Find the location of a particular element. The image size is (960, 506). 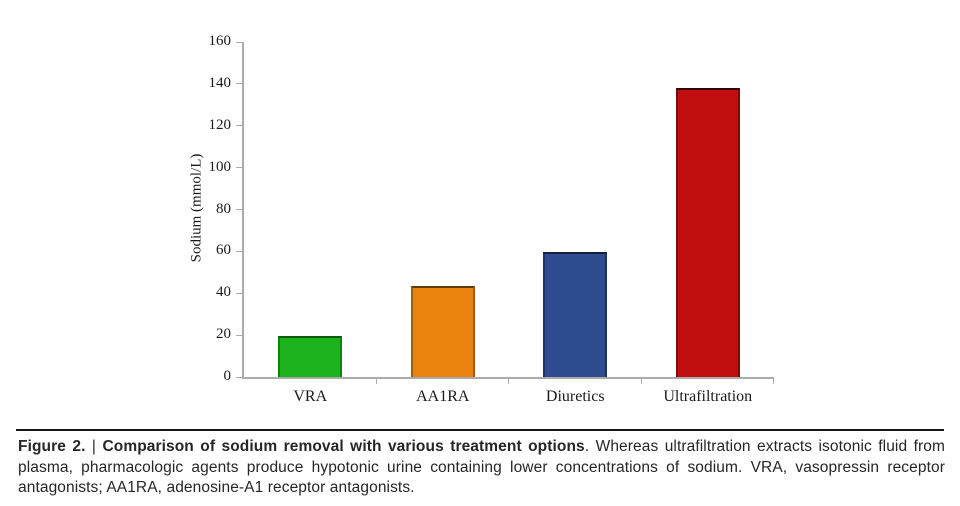

bar-diuretics is located at coordinates (575, 314).